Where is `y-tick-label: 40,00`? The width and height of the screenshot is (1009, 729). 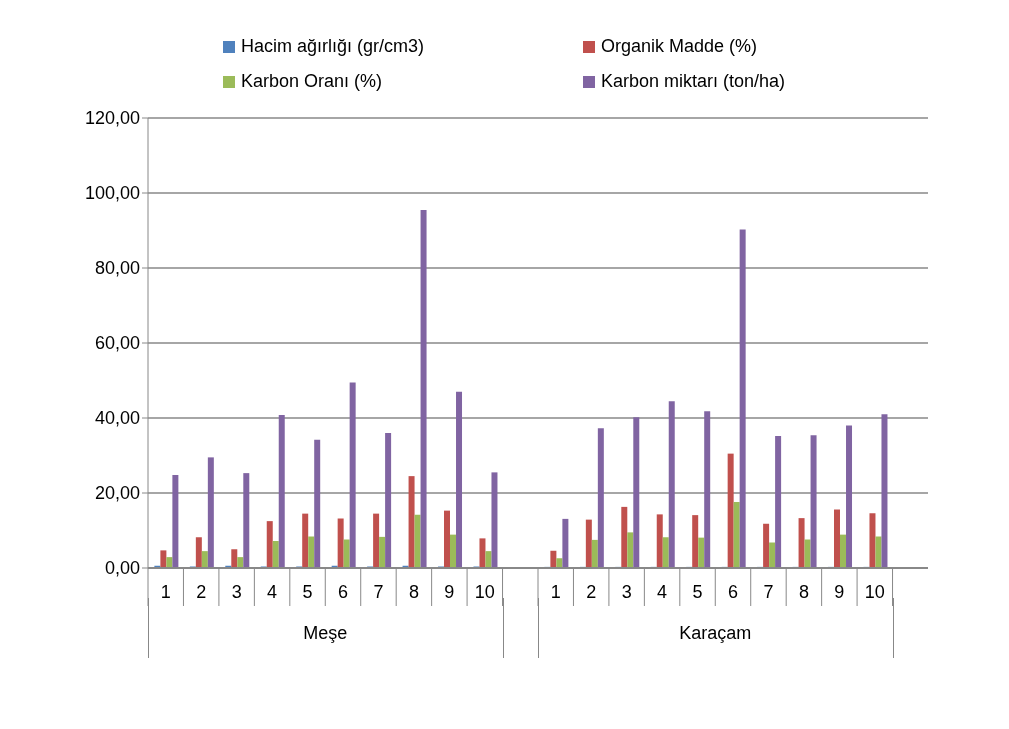 y-tick-label: 40,00 is located at coordinates (117, 418).